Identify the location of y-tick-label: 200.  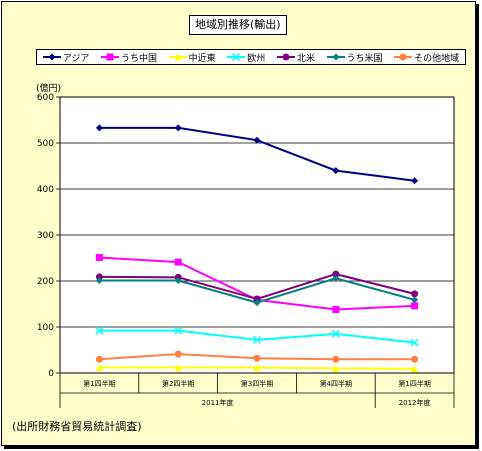
(45, 282).